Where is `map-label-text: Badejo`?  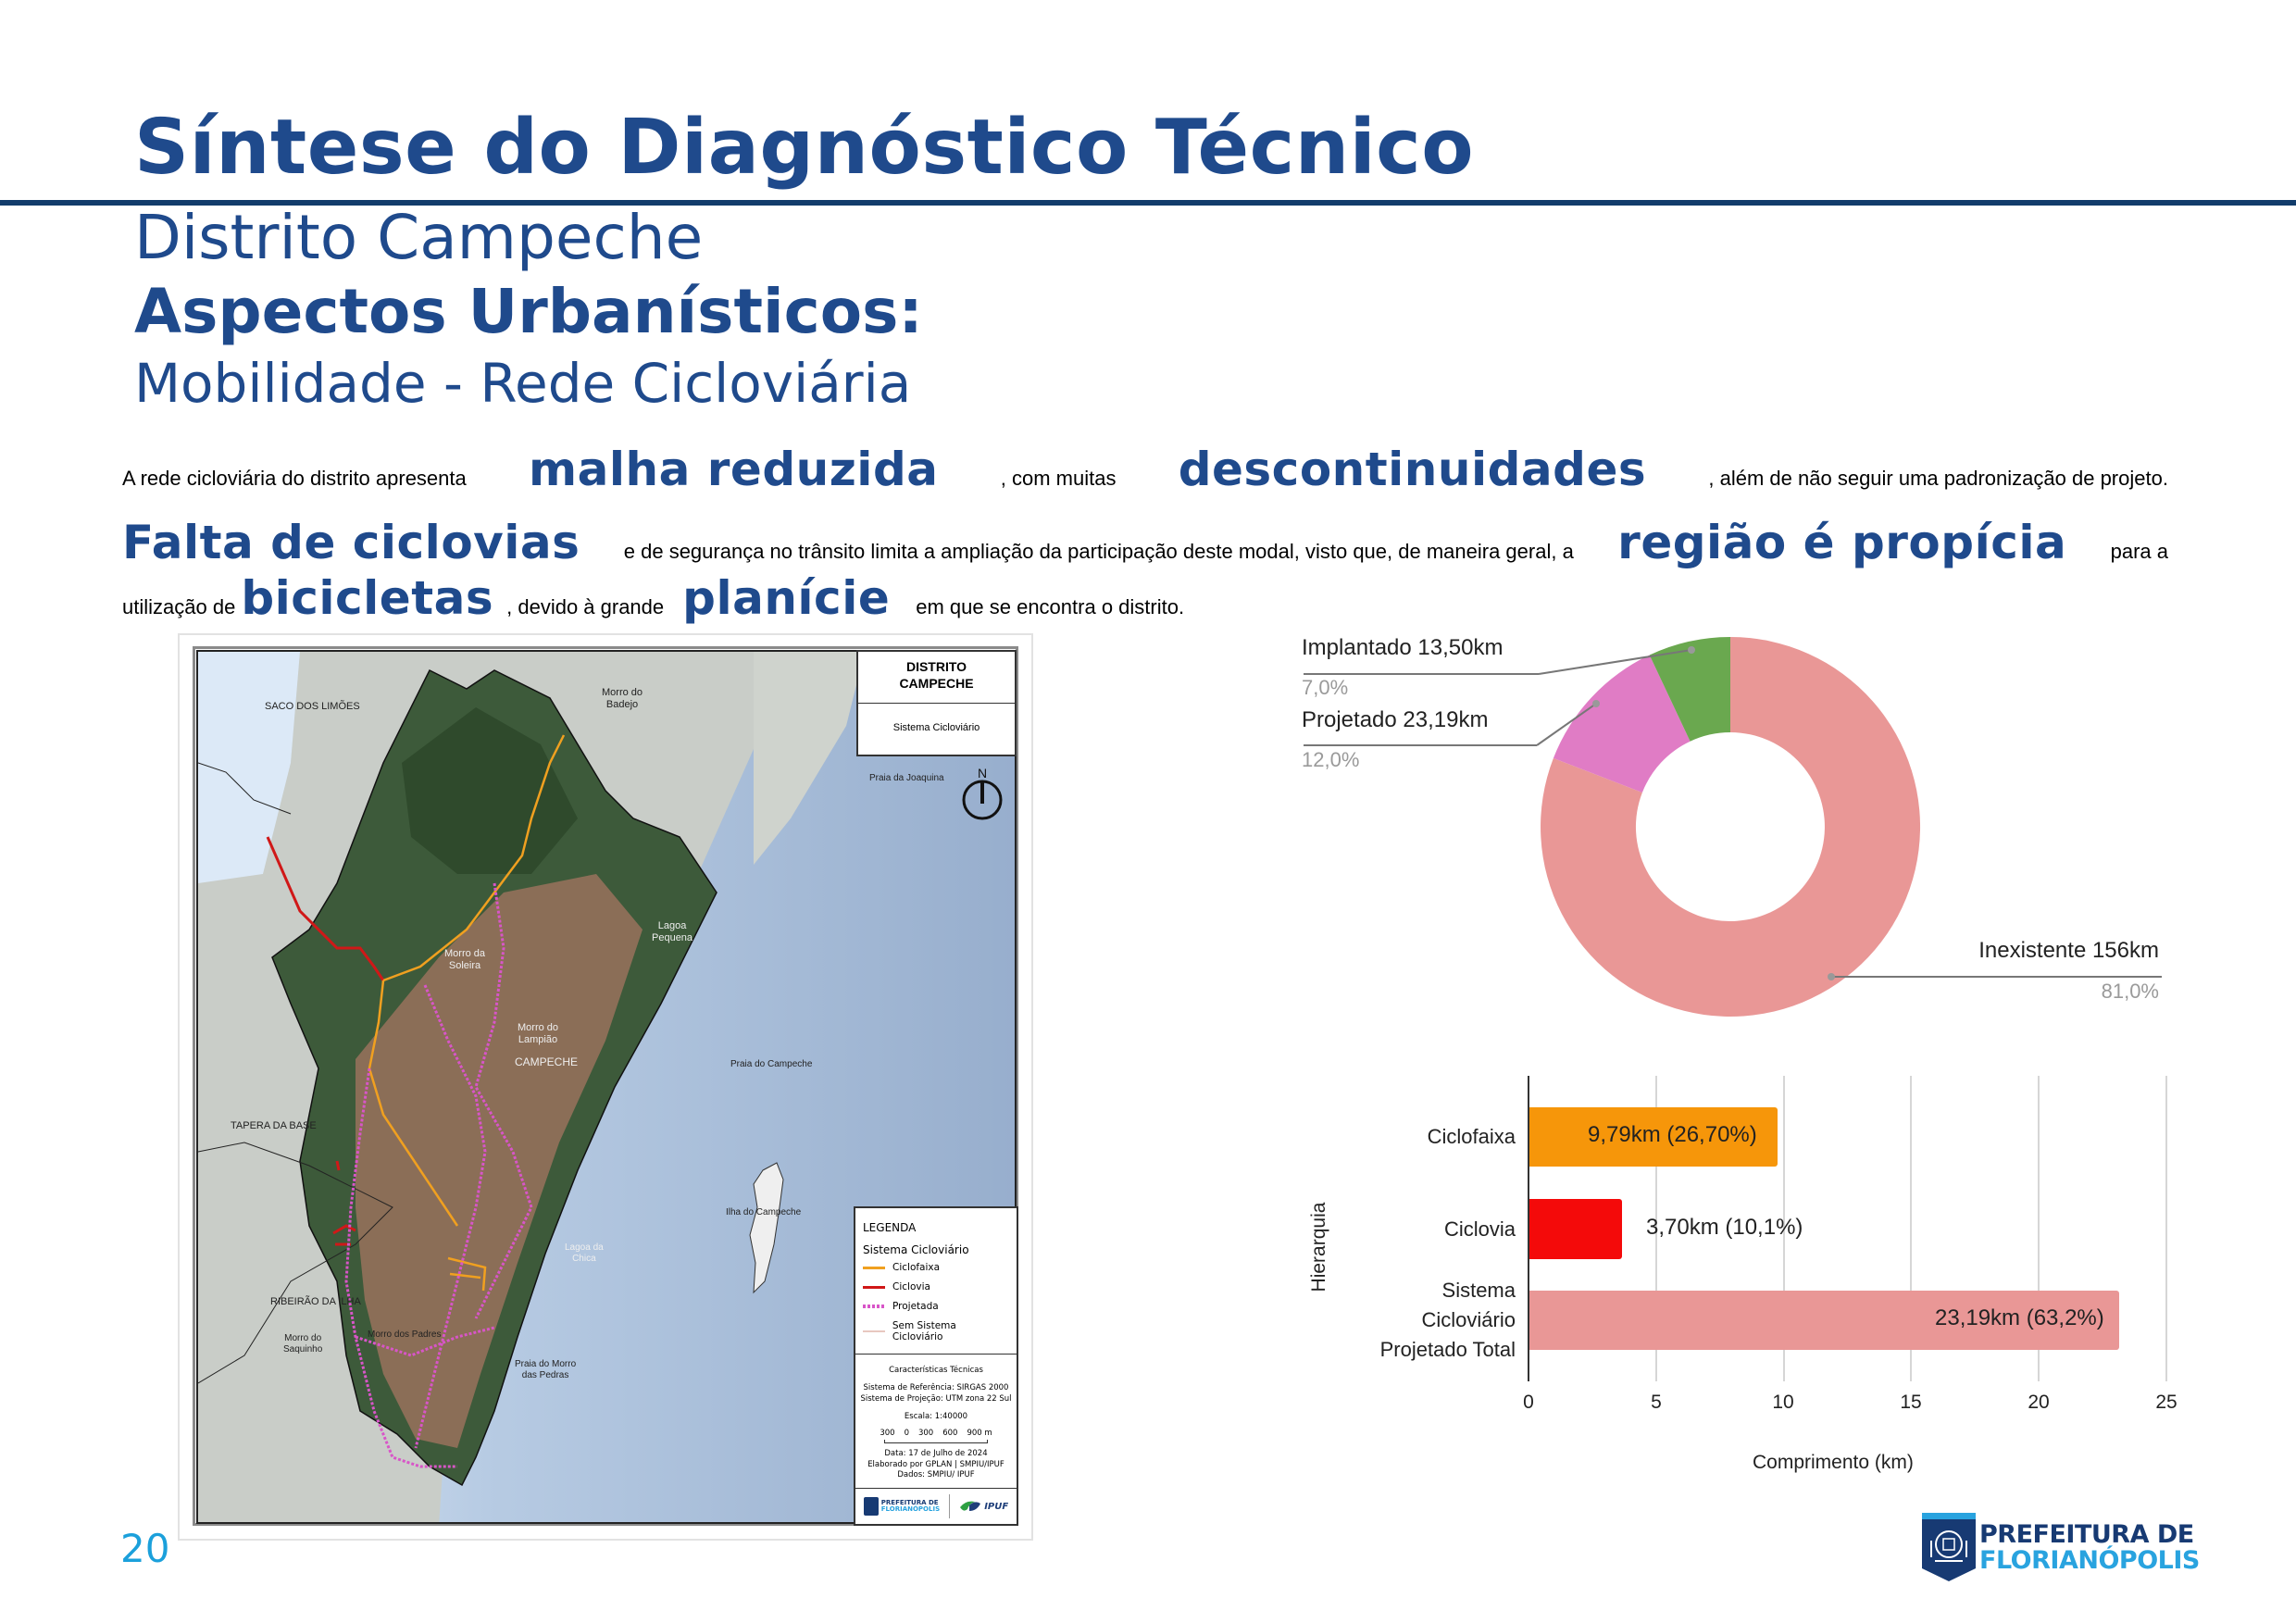
map-label-text: Badejo is located at coordinates (622, 705).